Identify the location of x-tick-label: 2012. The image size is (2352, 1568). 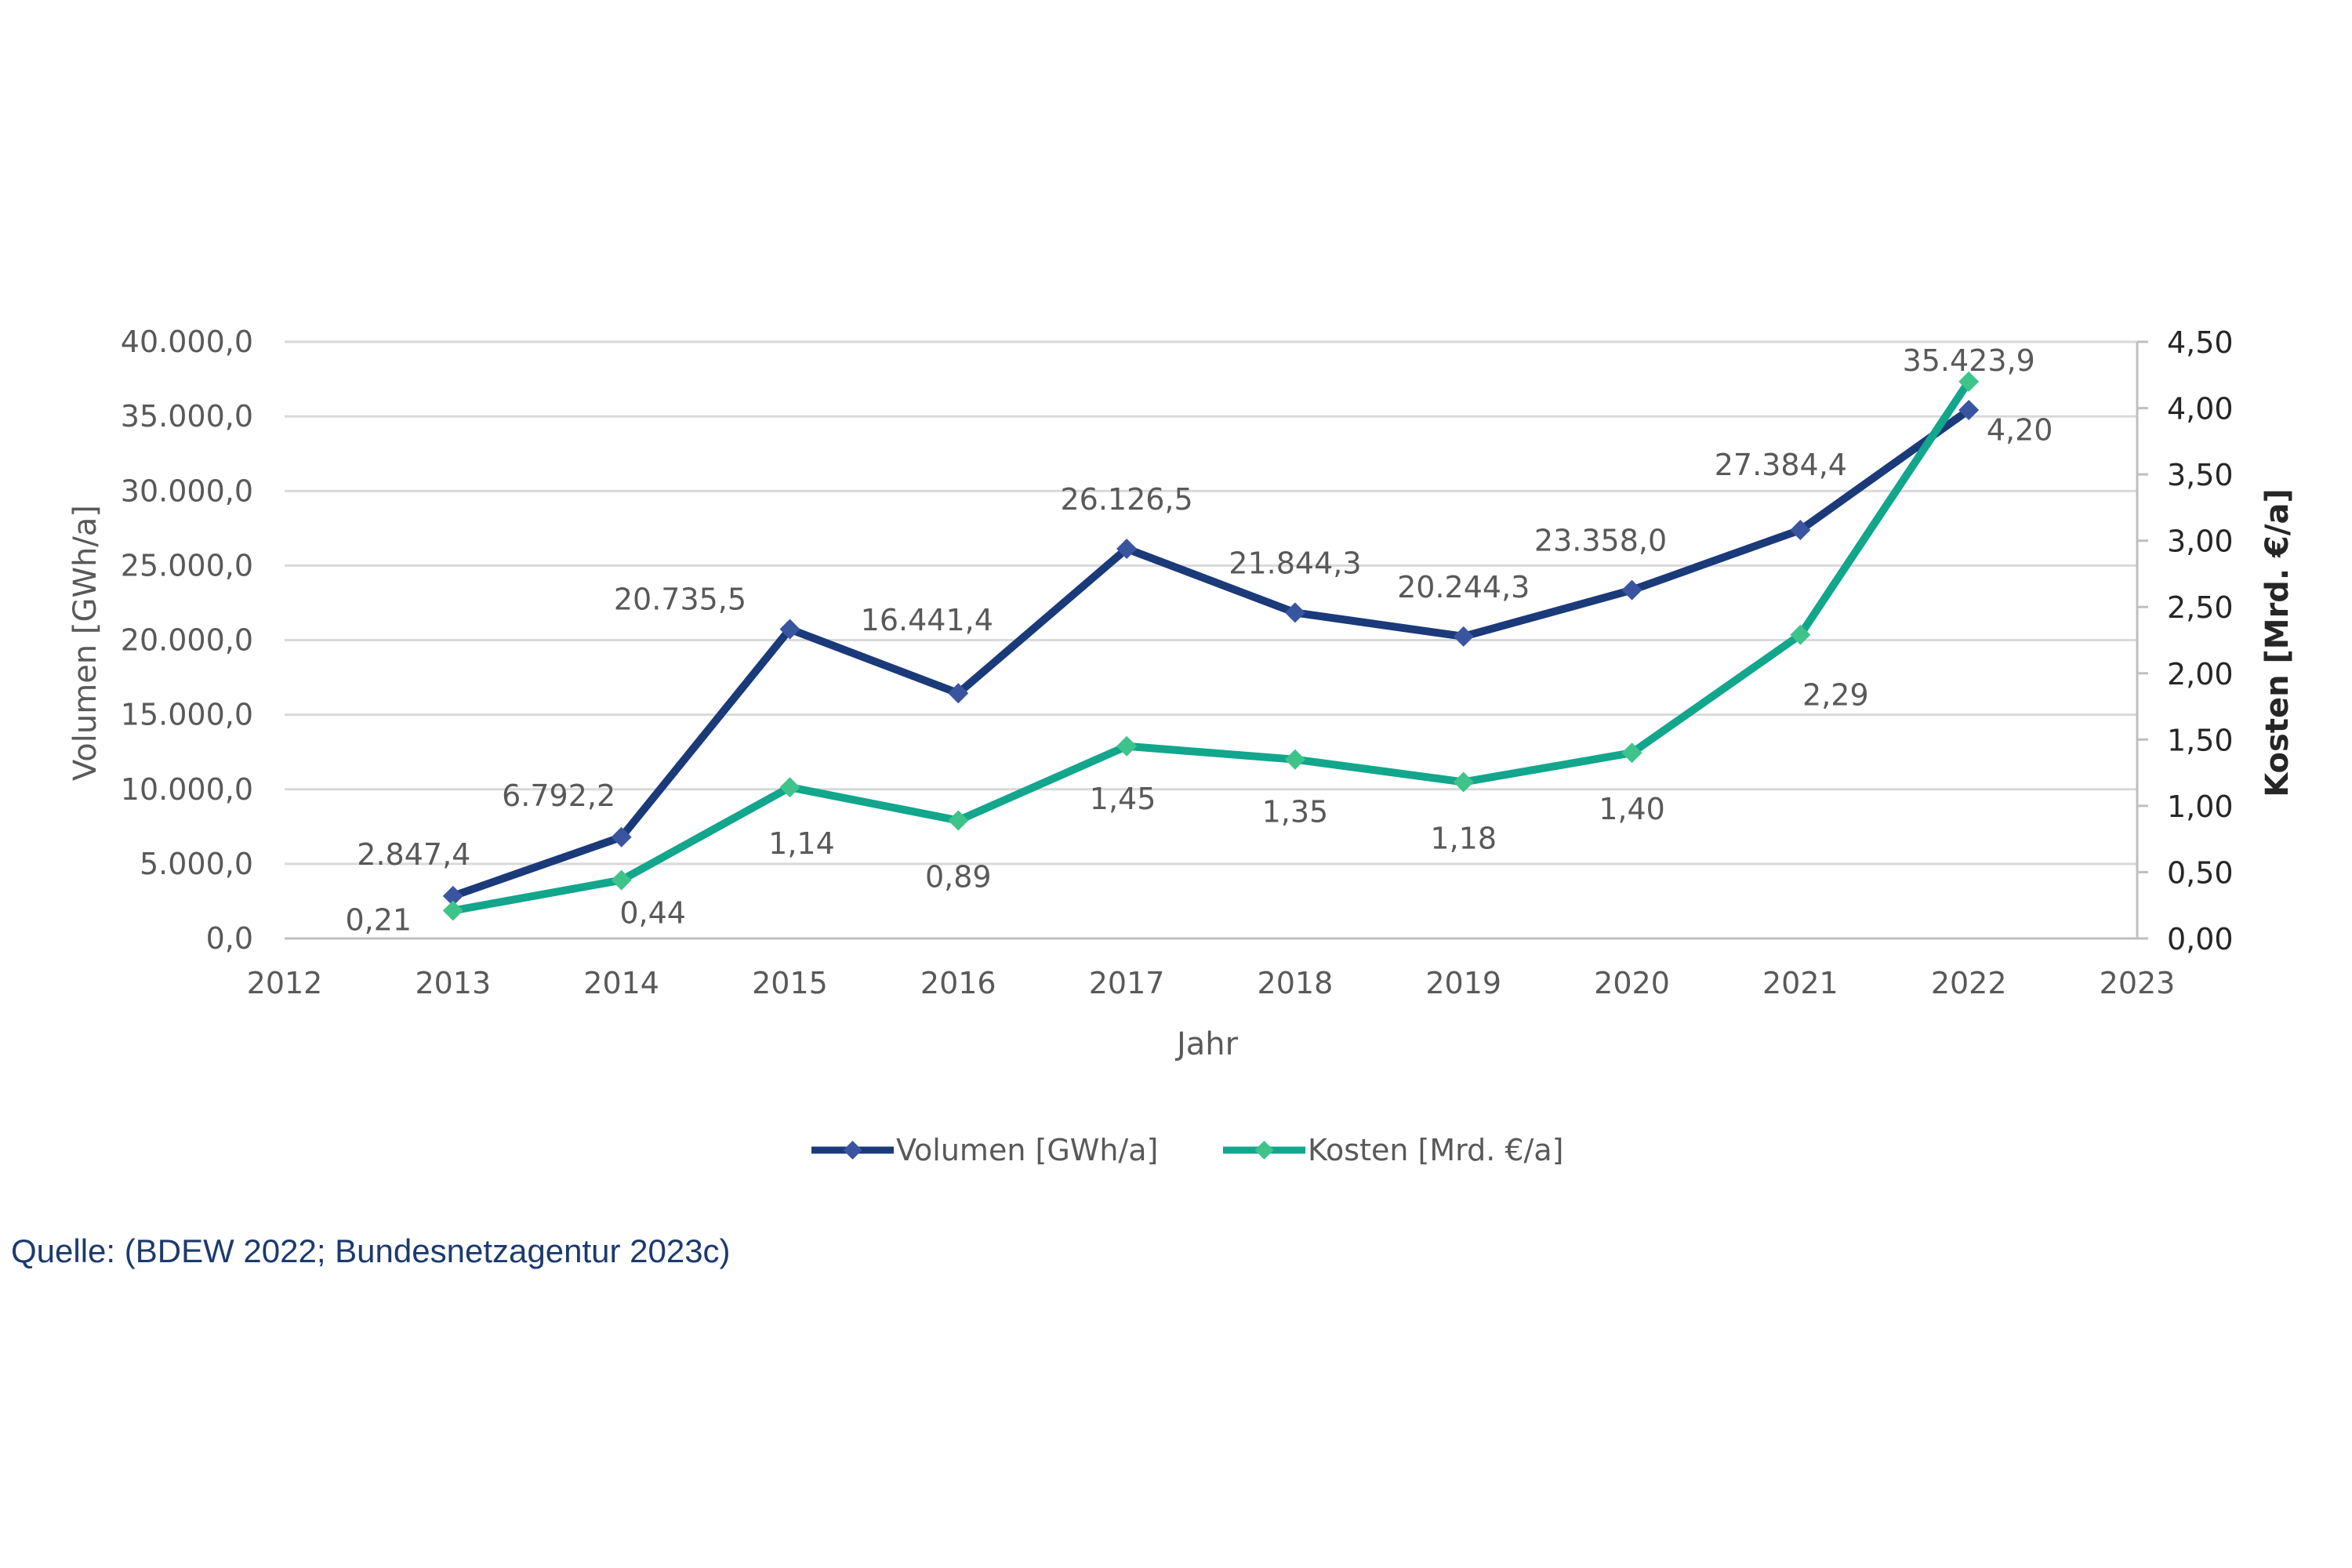
(285, 983).